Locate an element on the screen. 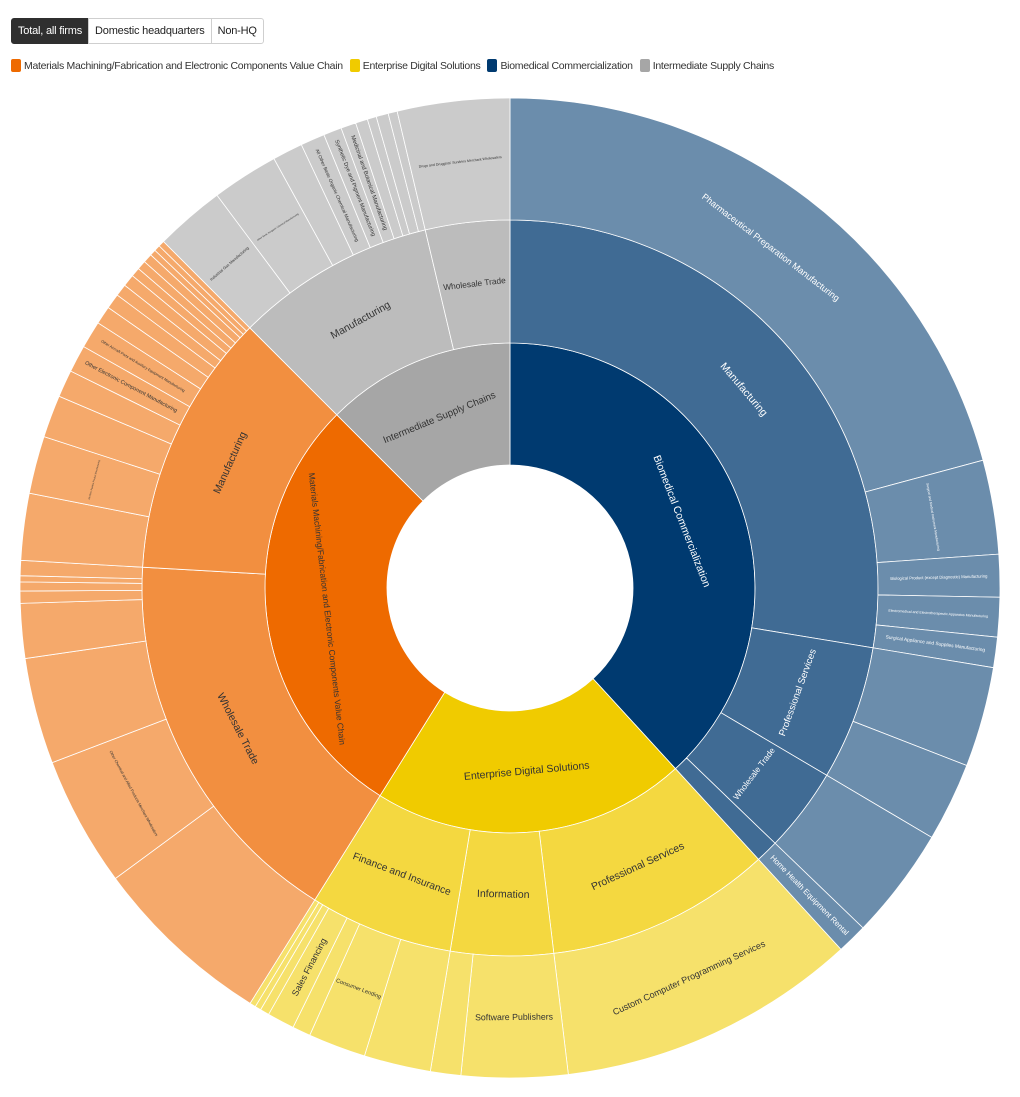 This screenshot has width=1020, height=1097. tab-non-hq: Non-HQ is located at coordinates (237, 31).